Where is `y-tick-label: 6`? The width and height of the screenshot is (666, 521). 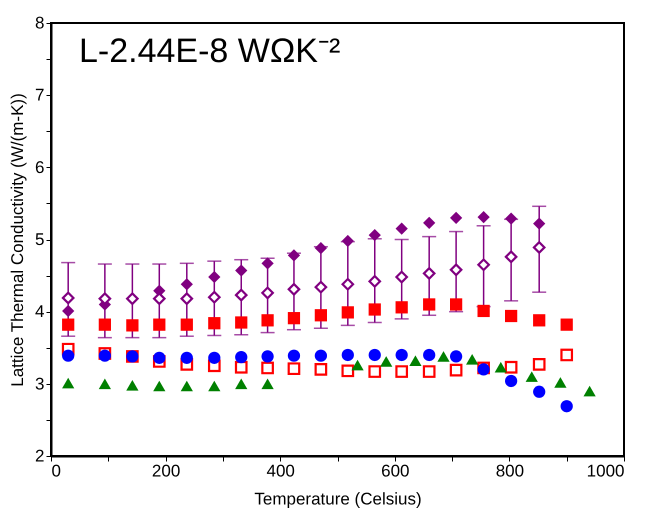
y-tick-label: 6 is located at coordinates (39, 167).